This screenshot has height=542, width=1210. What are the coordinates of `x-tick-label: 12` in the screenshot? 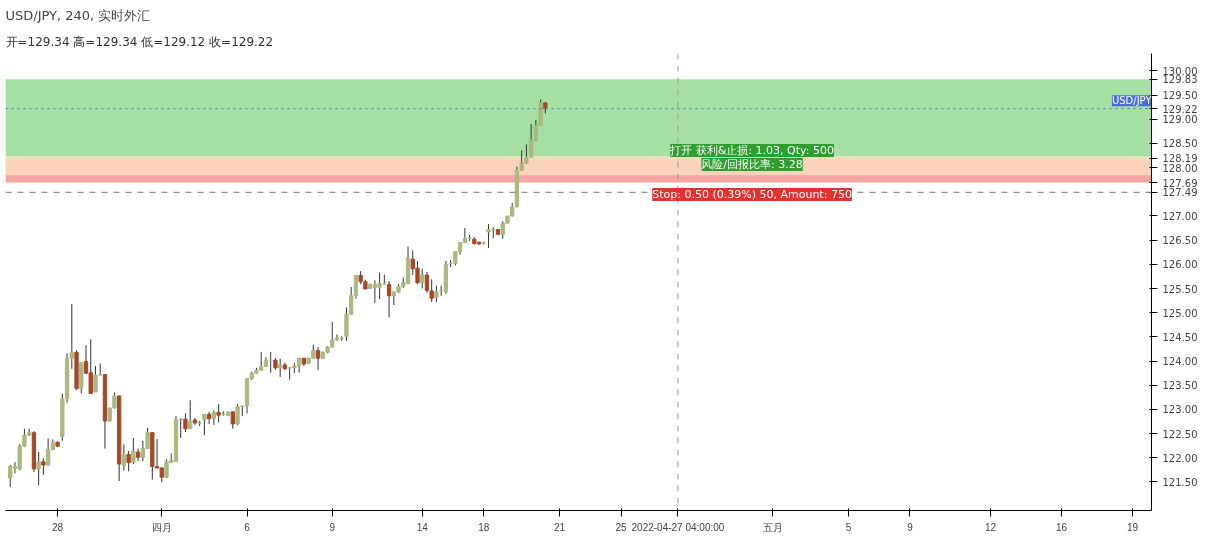 It's located at (990, 527).